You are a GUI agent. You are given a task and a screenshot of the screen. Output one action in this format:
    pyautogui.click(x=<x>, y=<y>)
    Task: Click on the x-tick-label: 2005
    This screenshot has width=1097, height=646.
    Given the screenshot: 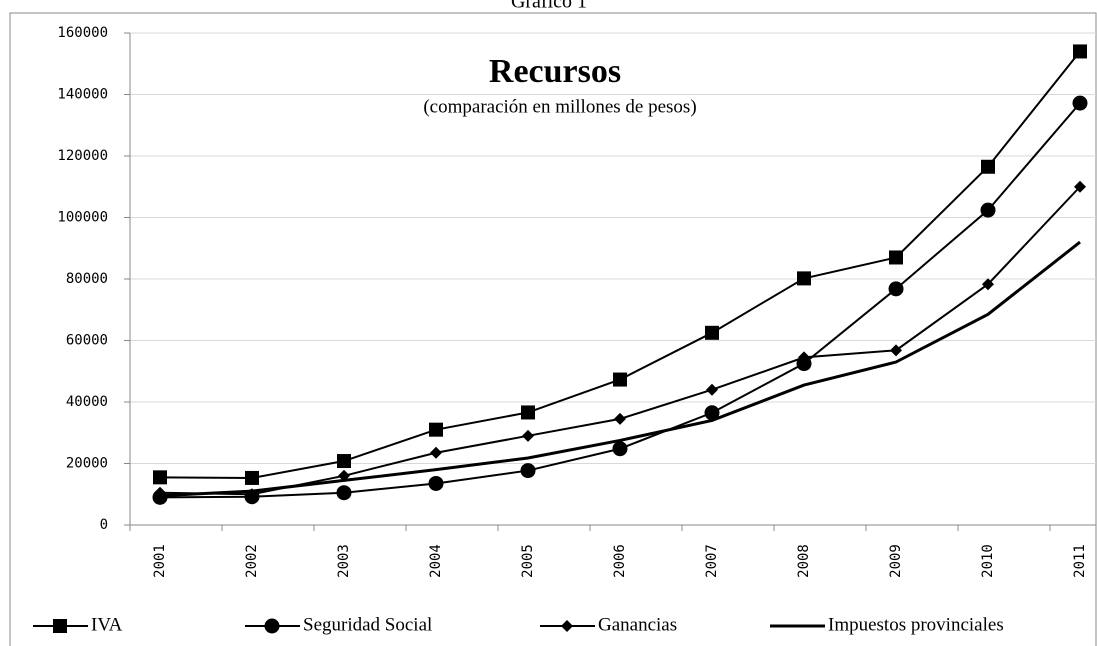 What is the action you would take?
    pyautogui.click(x=528, y=561)
    